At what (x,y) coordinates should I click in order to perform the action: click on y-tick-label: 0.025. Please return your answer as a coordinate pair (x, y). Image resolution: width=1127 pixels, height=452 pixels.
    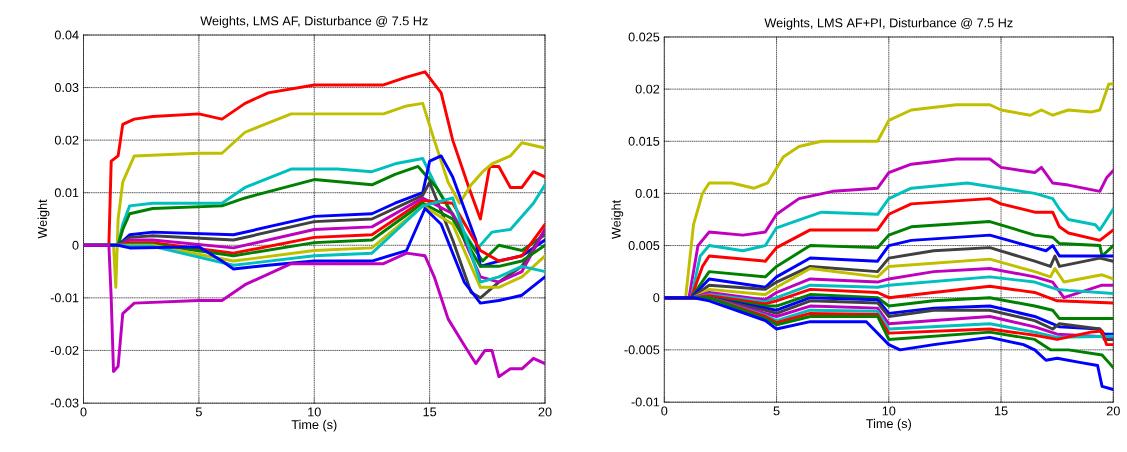
    Looking at the image, I should click on (644, 37).